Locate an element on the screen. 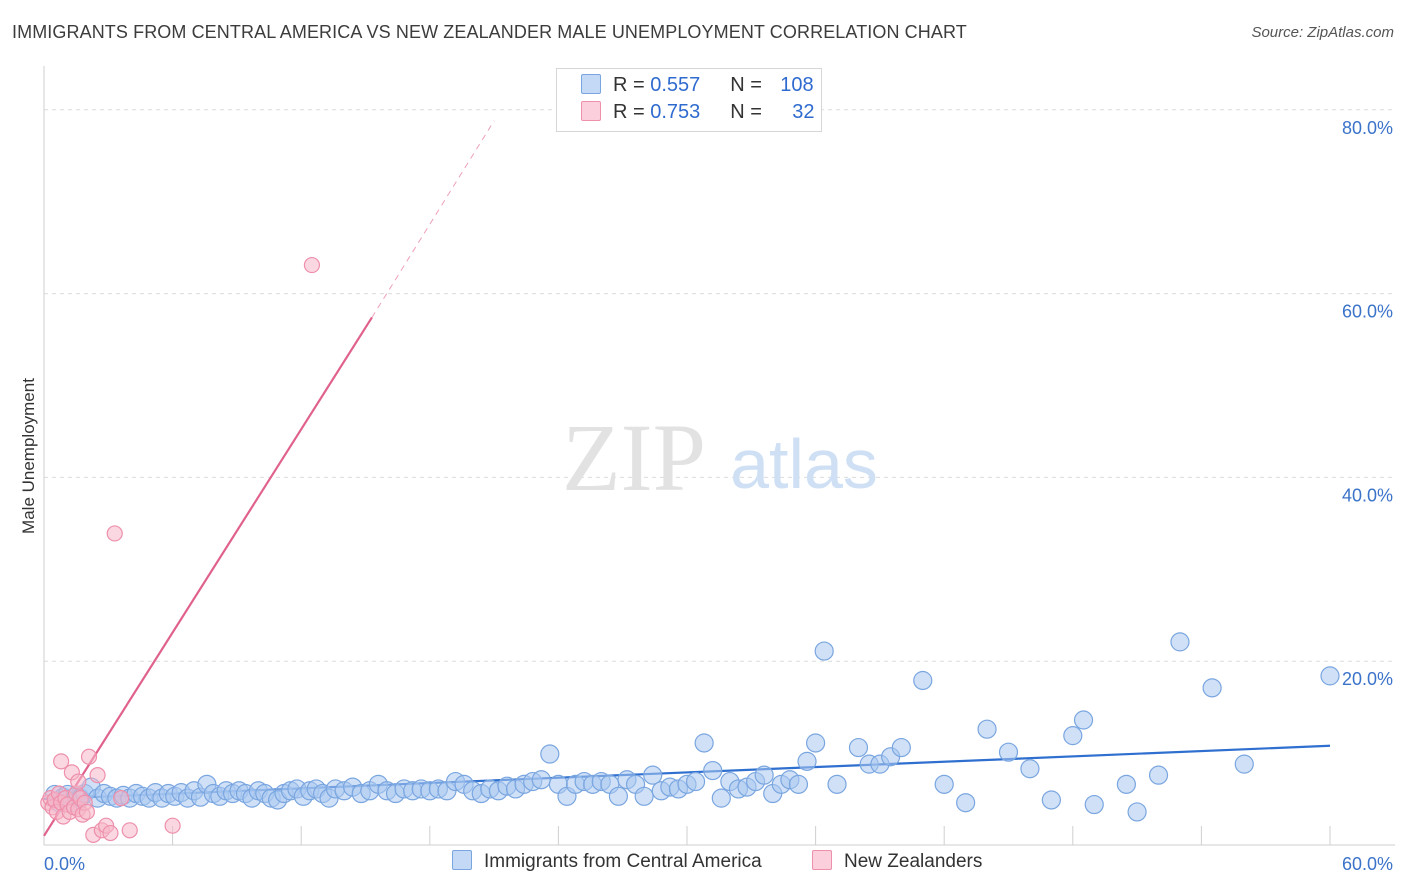  legend-r-value: 0.753 is located at coordinates (675, 112).